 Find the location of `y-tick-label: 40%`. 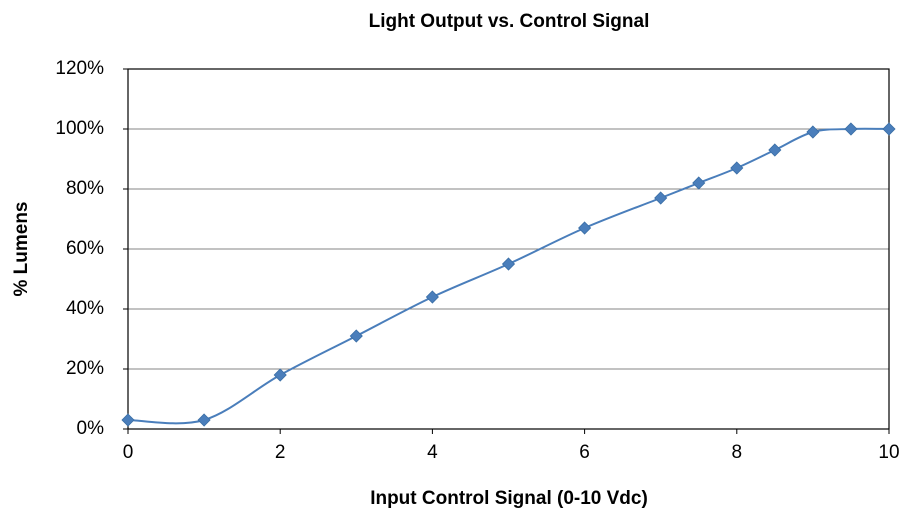

y-tick-label: 40% is located at coordinates (85, 308).